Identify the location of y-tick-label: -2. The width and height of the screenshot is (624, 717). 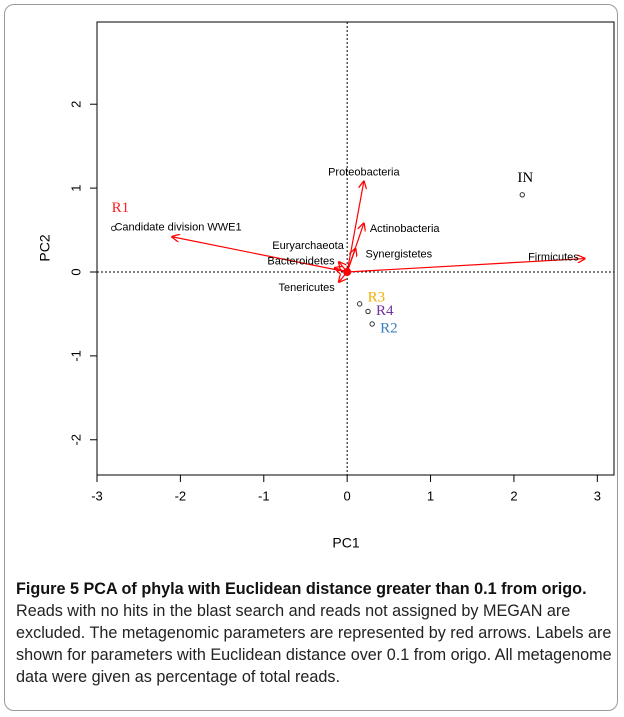
(75, 440).